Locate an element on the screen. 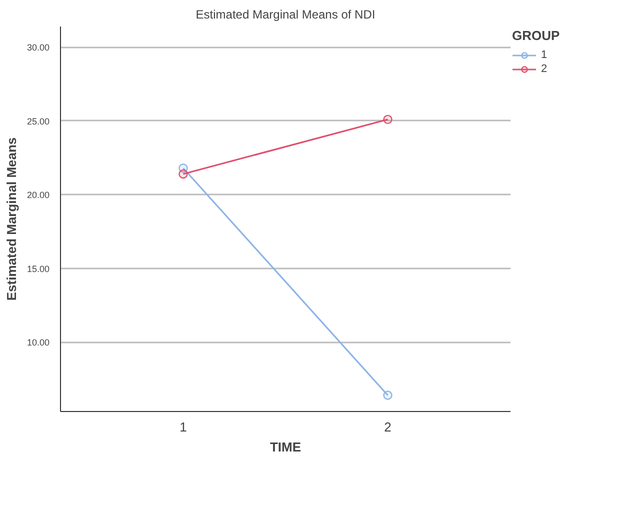  y-tick-label: 20.00 is located at coordinates (38, 195).